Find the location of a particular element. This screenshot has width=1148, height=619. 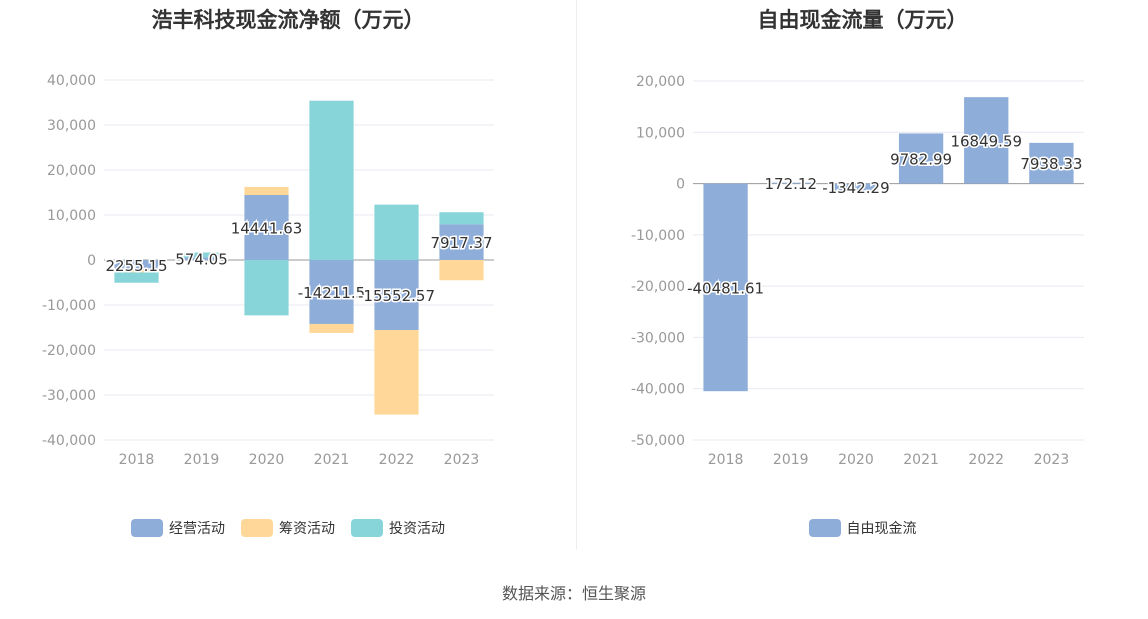

left-chart-legend: 经营活动 筹资活动 投资活动 is located at coordinates (288, 528).